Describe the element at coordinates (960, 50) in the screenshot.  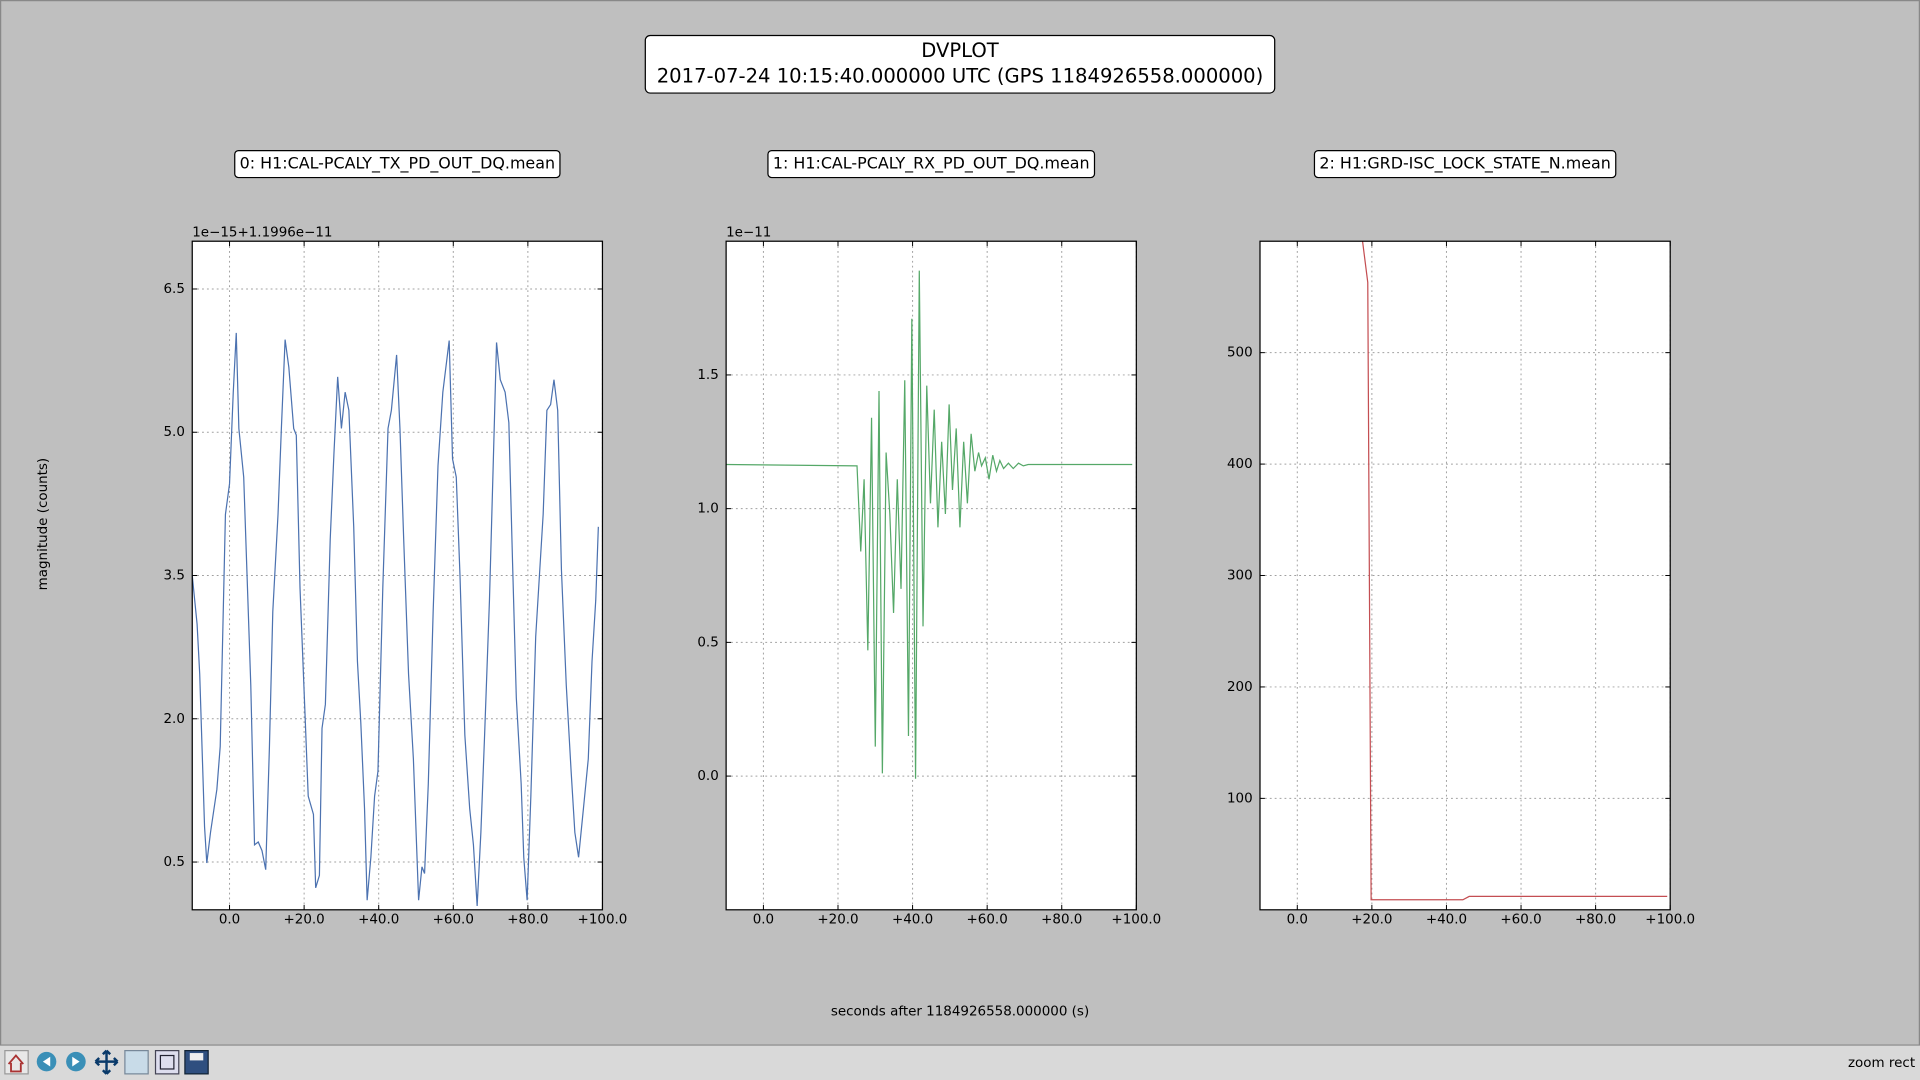
I see `figure-title: DVPLOT` at that location.